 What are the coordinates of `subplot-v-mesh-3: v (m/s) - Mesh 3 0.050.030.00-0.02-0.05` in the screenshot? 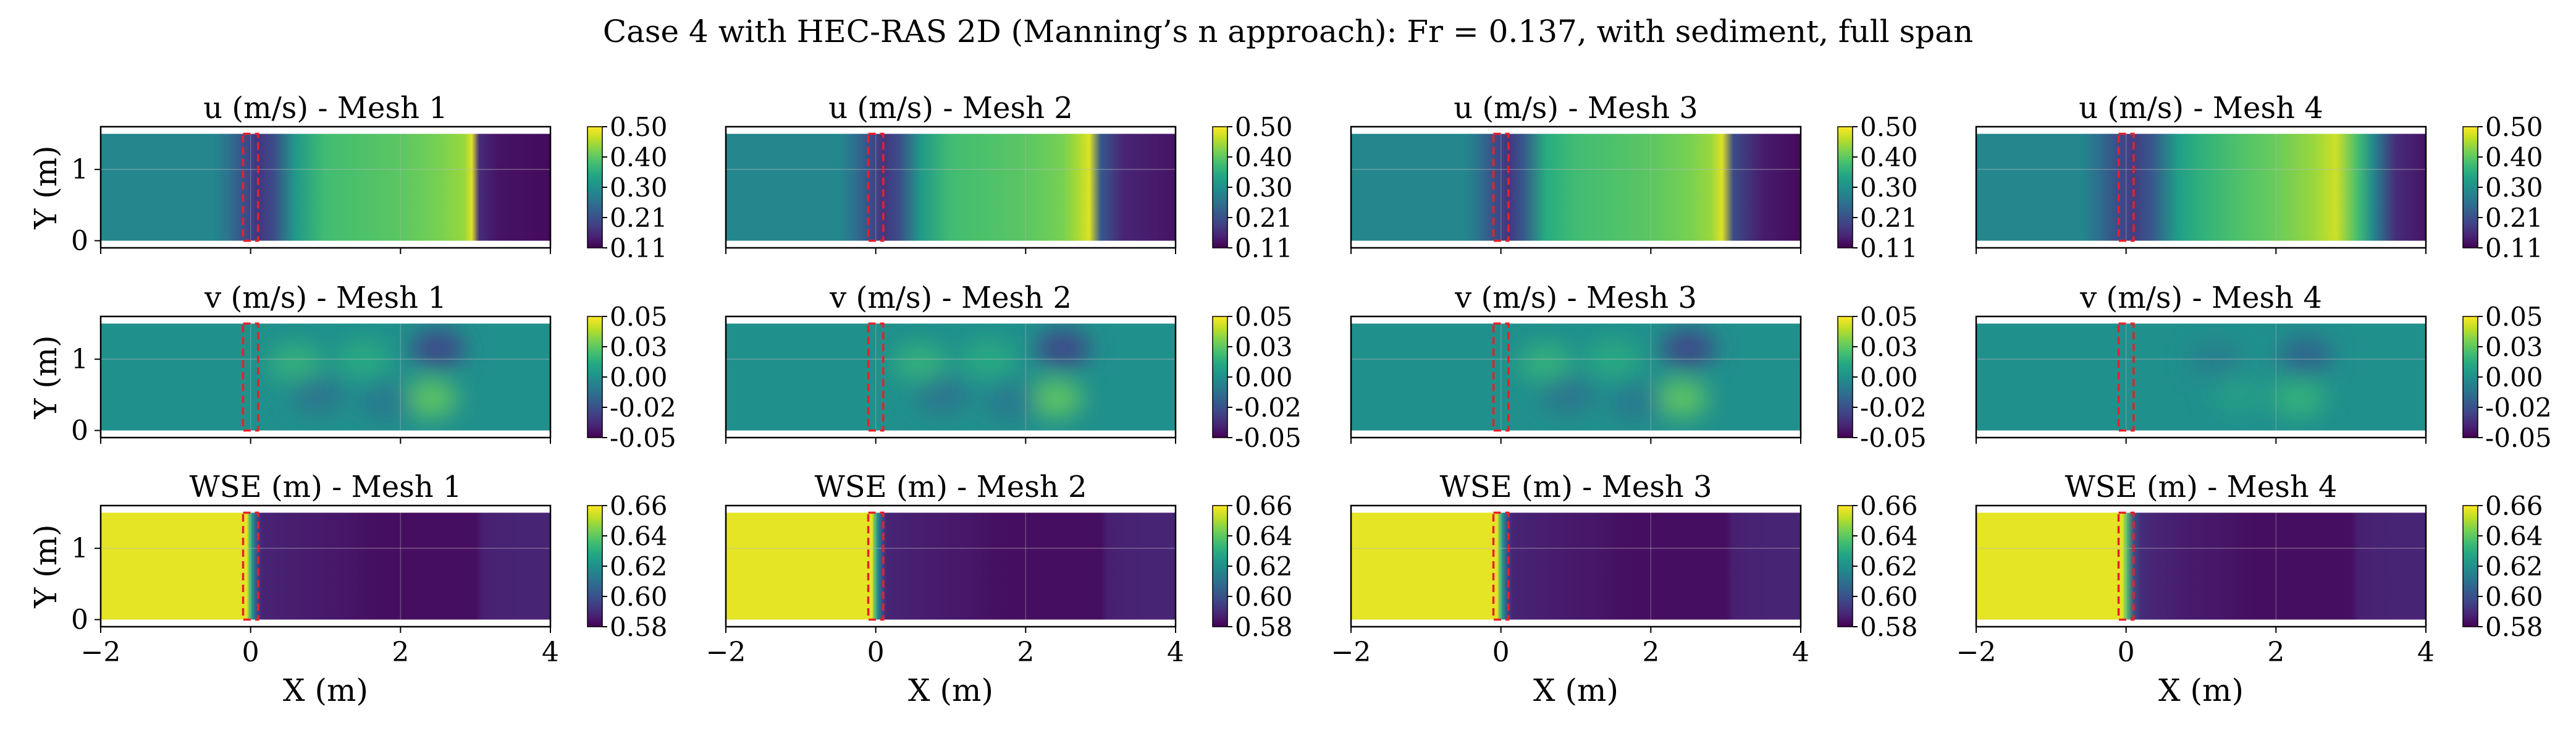 It's located at (1638, 367).